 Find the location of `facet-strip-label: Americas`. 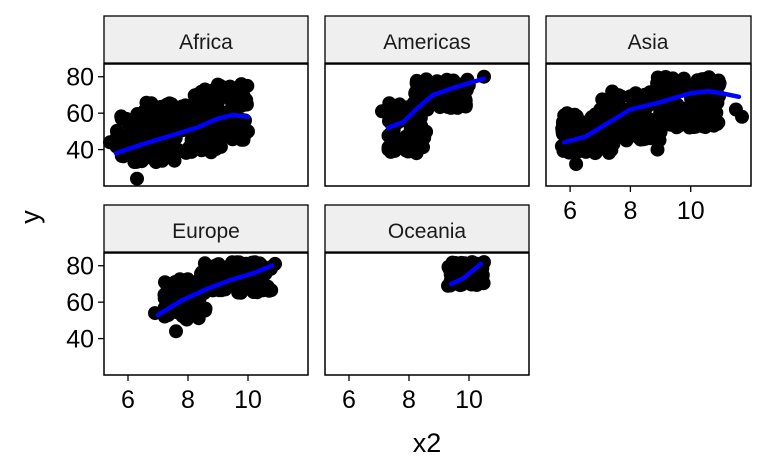

facet-strip-label: Americas is located at coordinates (427, 42).